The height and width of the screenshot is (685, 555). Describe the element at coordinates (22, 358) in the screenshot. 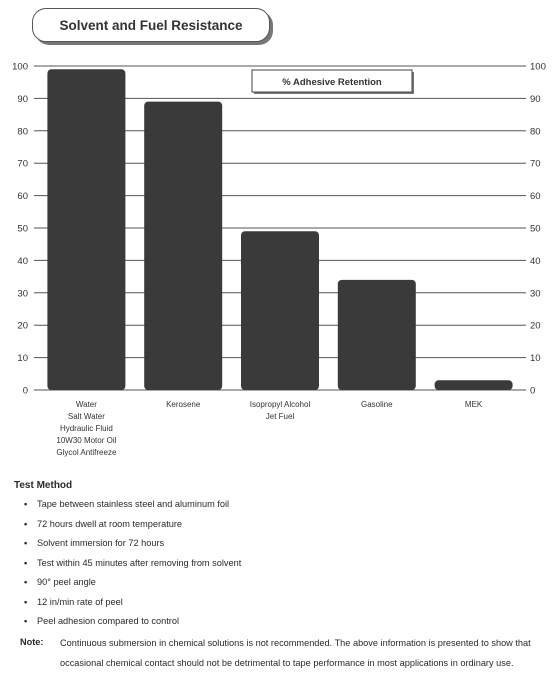

I see `y-tick-label-left: 10` at that location.